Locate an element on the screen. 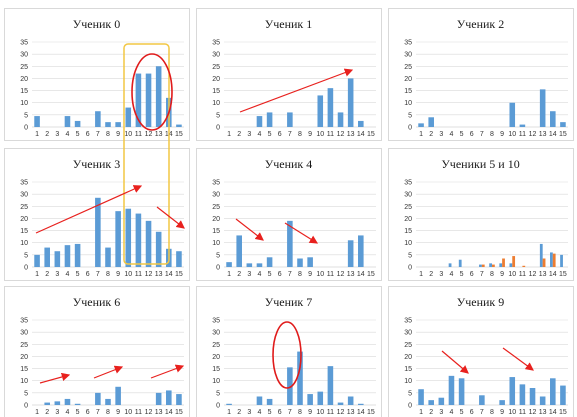  y-tick-label: 30 is located at coordinates (408, 333).